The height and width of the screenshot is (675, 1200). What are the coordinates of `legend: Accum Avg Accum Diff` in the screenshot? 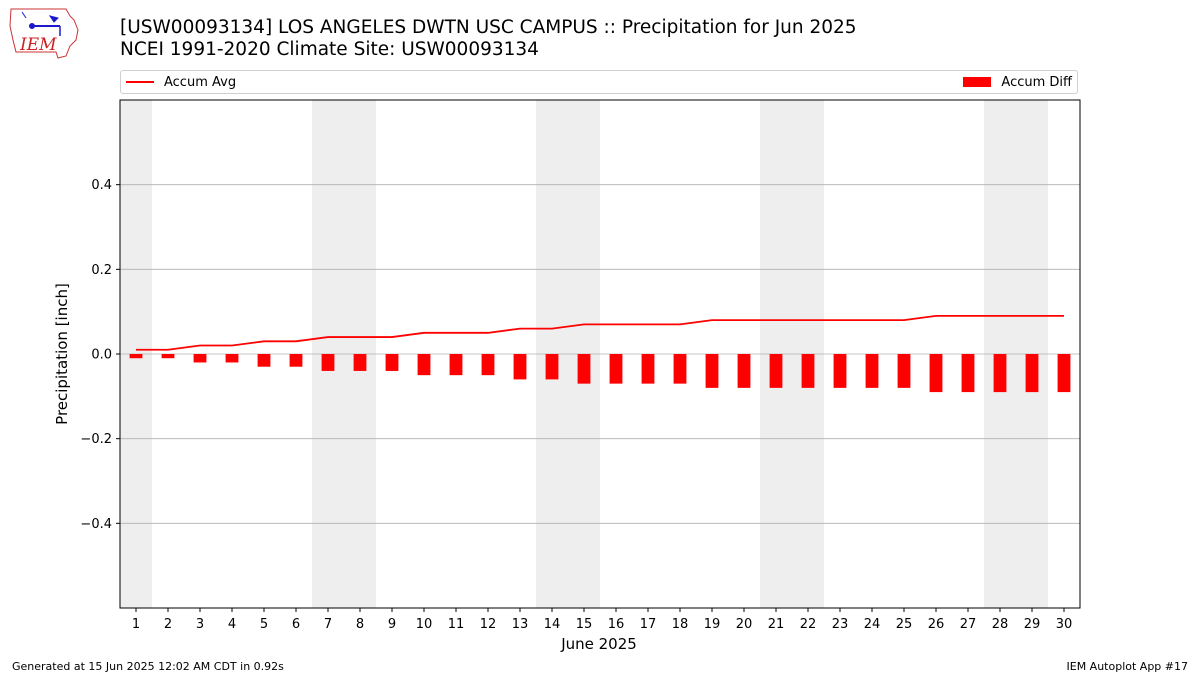 It's located at (599, 82).